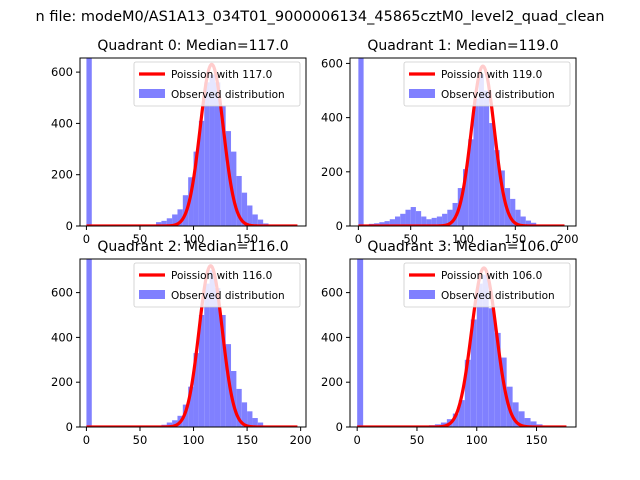 This screenshot has height=480, width=640. What do you see at coordinates (477, 440) in the screenshot?
I see `quadrant-3-xtick-label-2: 100` at bounding box center [477, 440].